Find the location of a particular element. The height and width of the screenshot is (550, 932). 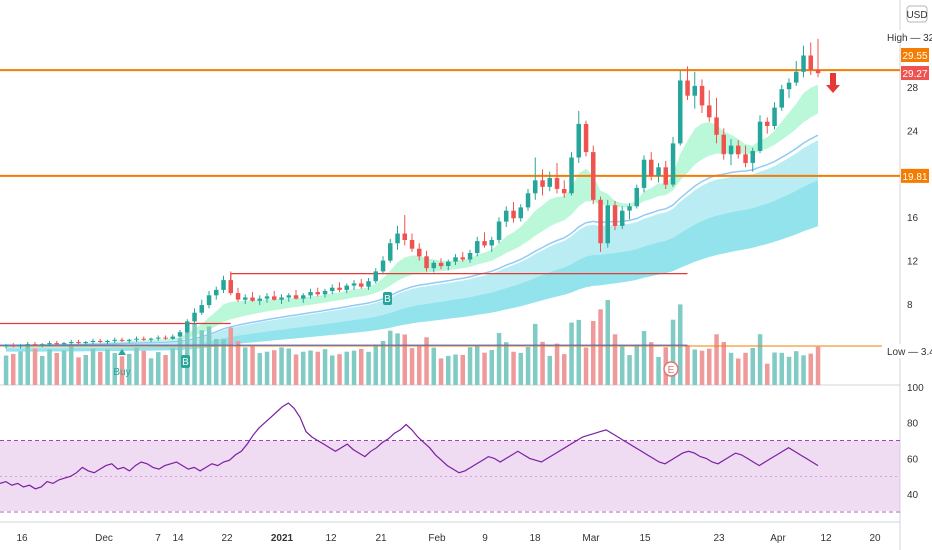

rsi-tick-label: 80 is located at coordinates (913, 424).